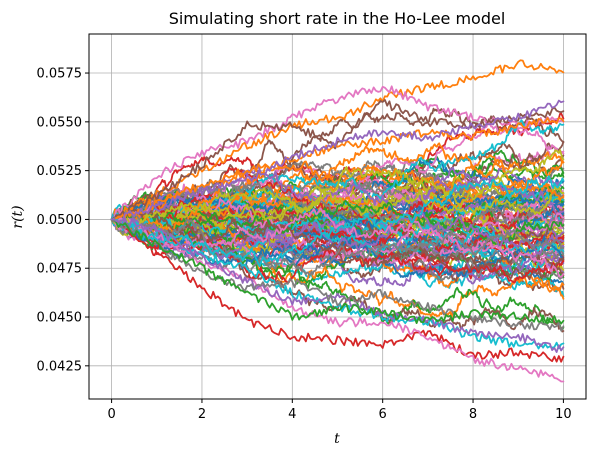 Image resolution: width=595 pixels, height=455 pixels. I want to click on y-tick-label: 0.0525, so click(60, 171).